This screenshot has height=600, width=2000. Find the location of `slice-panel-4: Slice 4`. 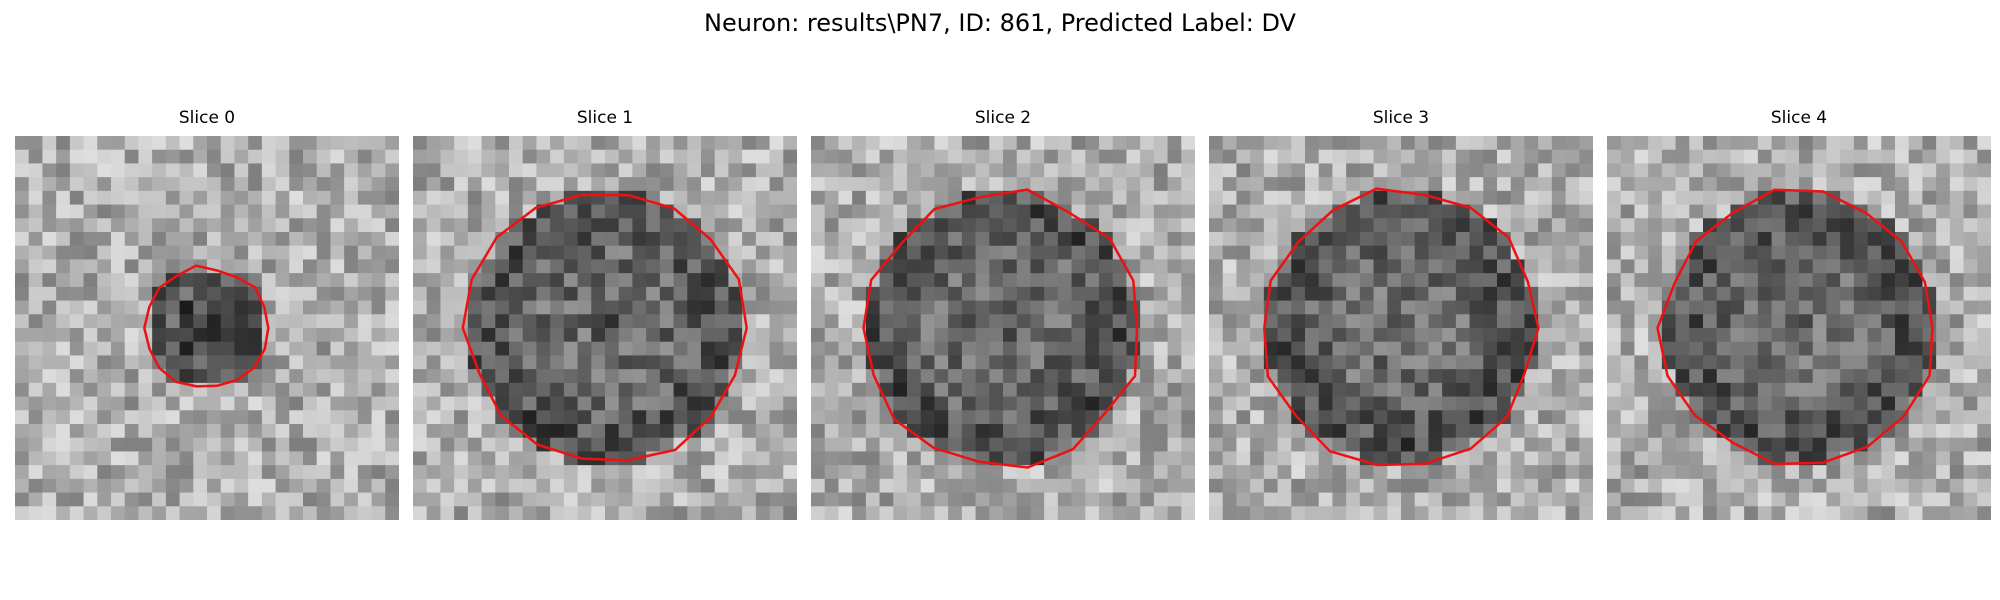

slice-panel-4: Slice 4 is located at coordinates (1799, 313).